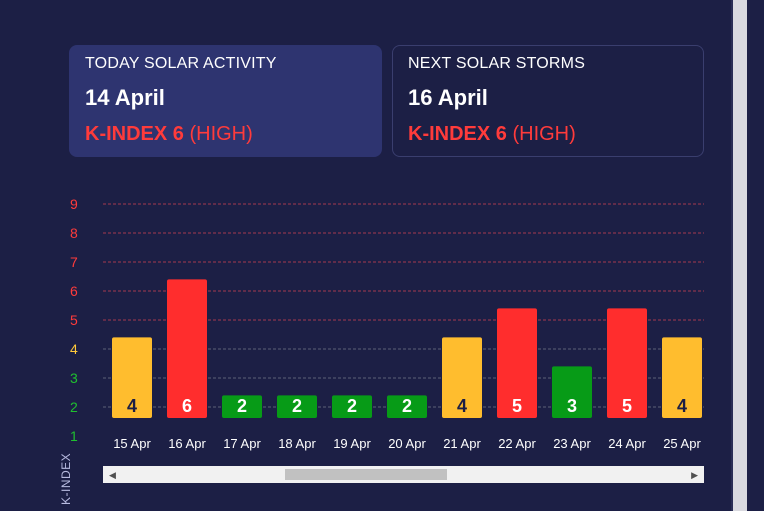 This screenshot has height=511, width=764. Describe the element at coordinates (544, 134) in the screenshot. I see `next-kindex-level: (HIGH)` at that location.